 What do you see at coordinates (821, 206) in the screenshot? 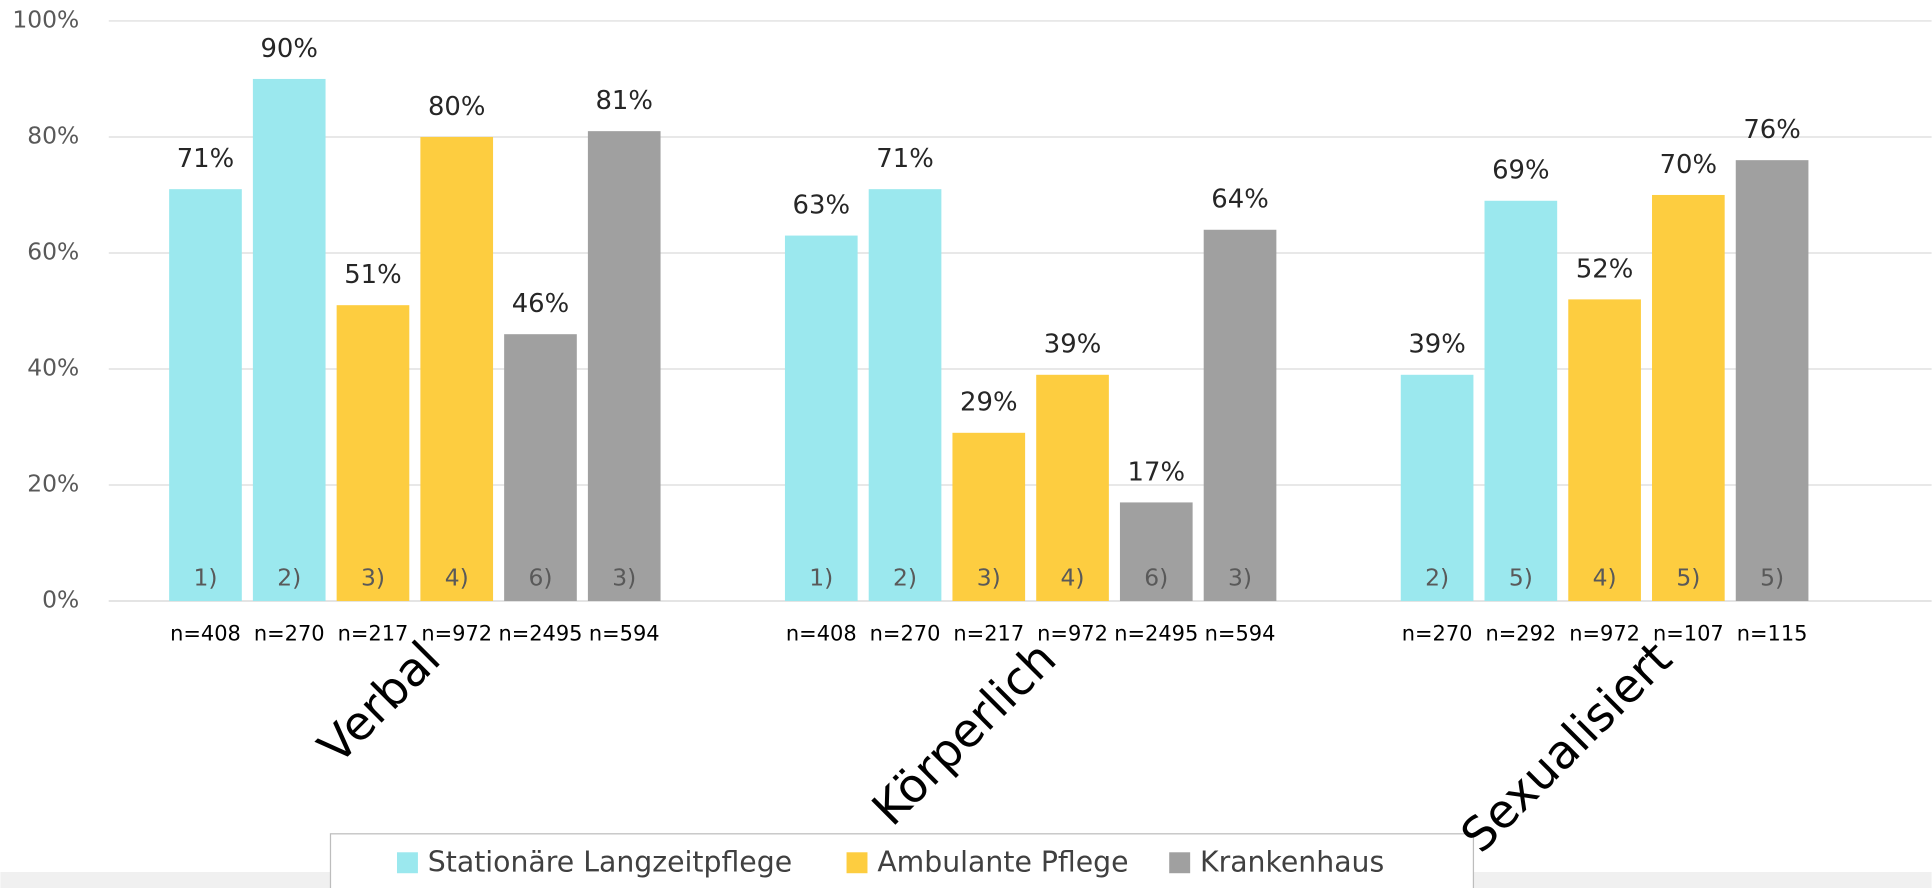
I see `value-label: 63%` at bounding box center [821, 206].